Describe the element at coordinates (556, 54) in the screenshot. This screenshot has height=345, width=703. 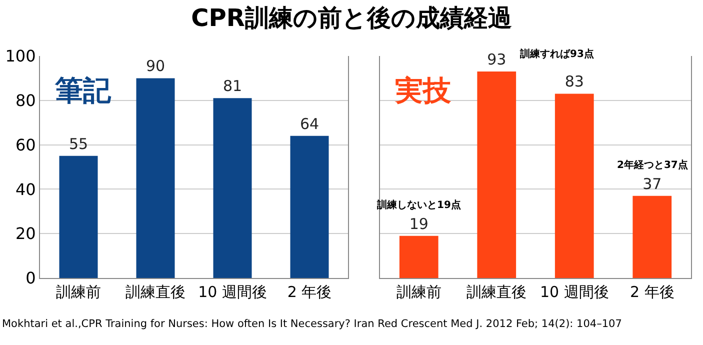
I see `annotation: 訓練すれば93点` at that location.